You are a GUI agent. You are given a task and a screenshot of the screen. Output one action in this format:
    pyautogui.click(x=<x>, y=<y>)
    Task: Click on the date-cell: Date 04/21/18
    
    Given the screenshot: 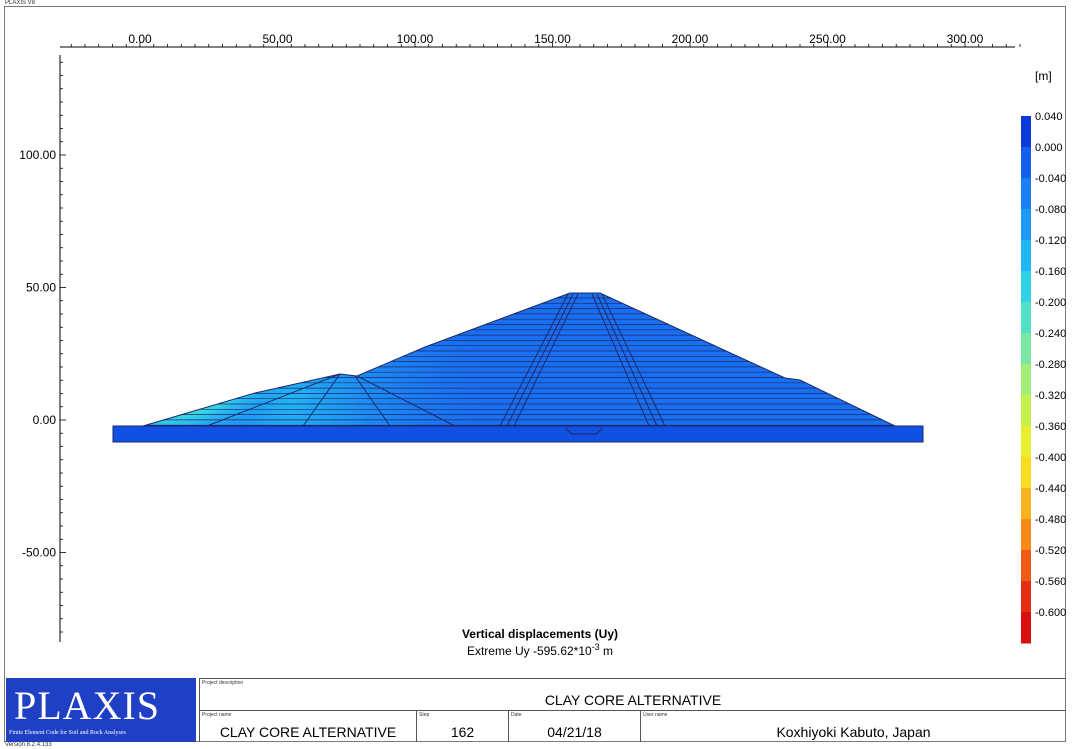 What is the action you would take?
    pyautogui.click(x=574, y=726)
    